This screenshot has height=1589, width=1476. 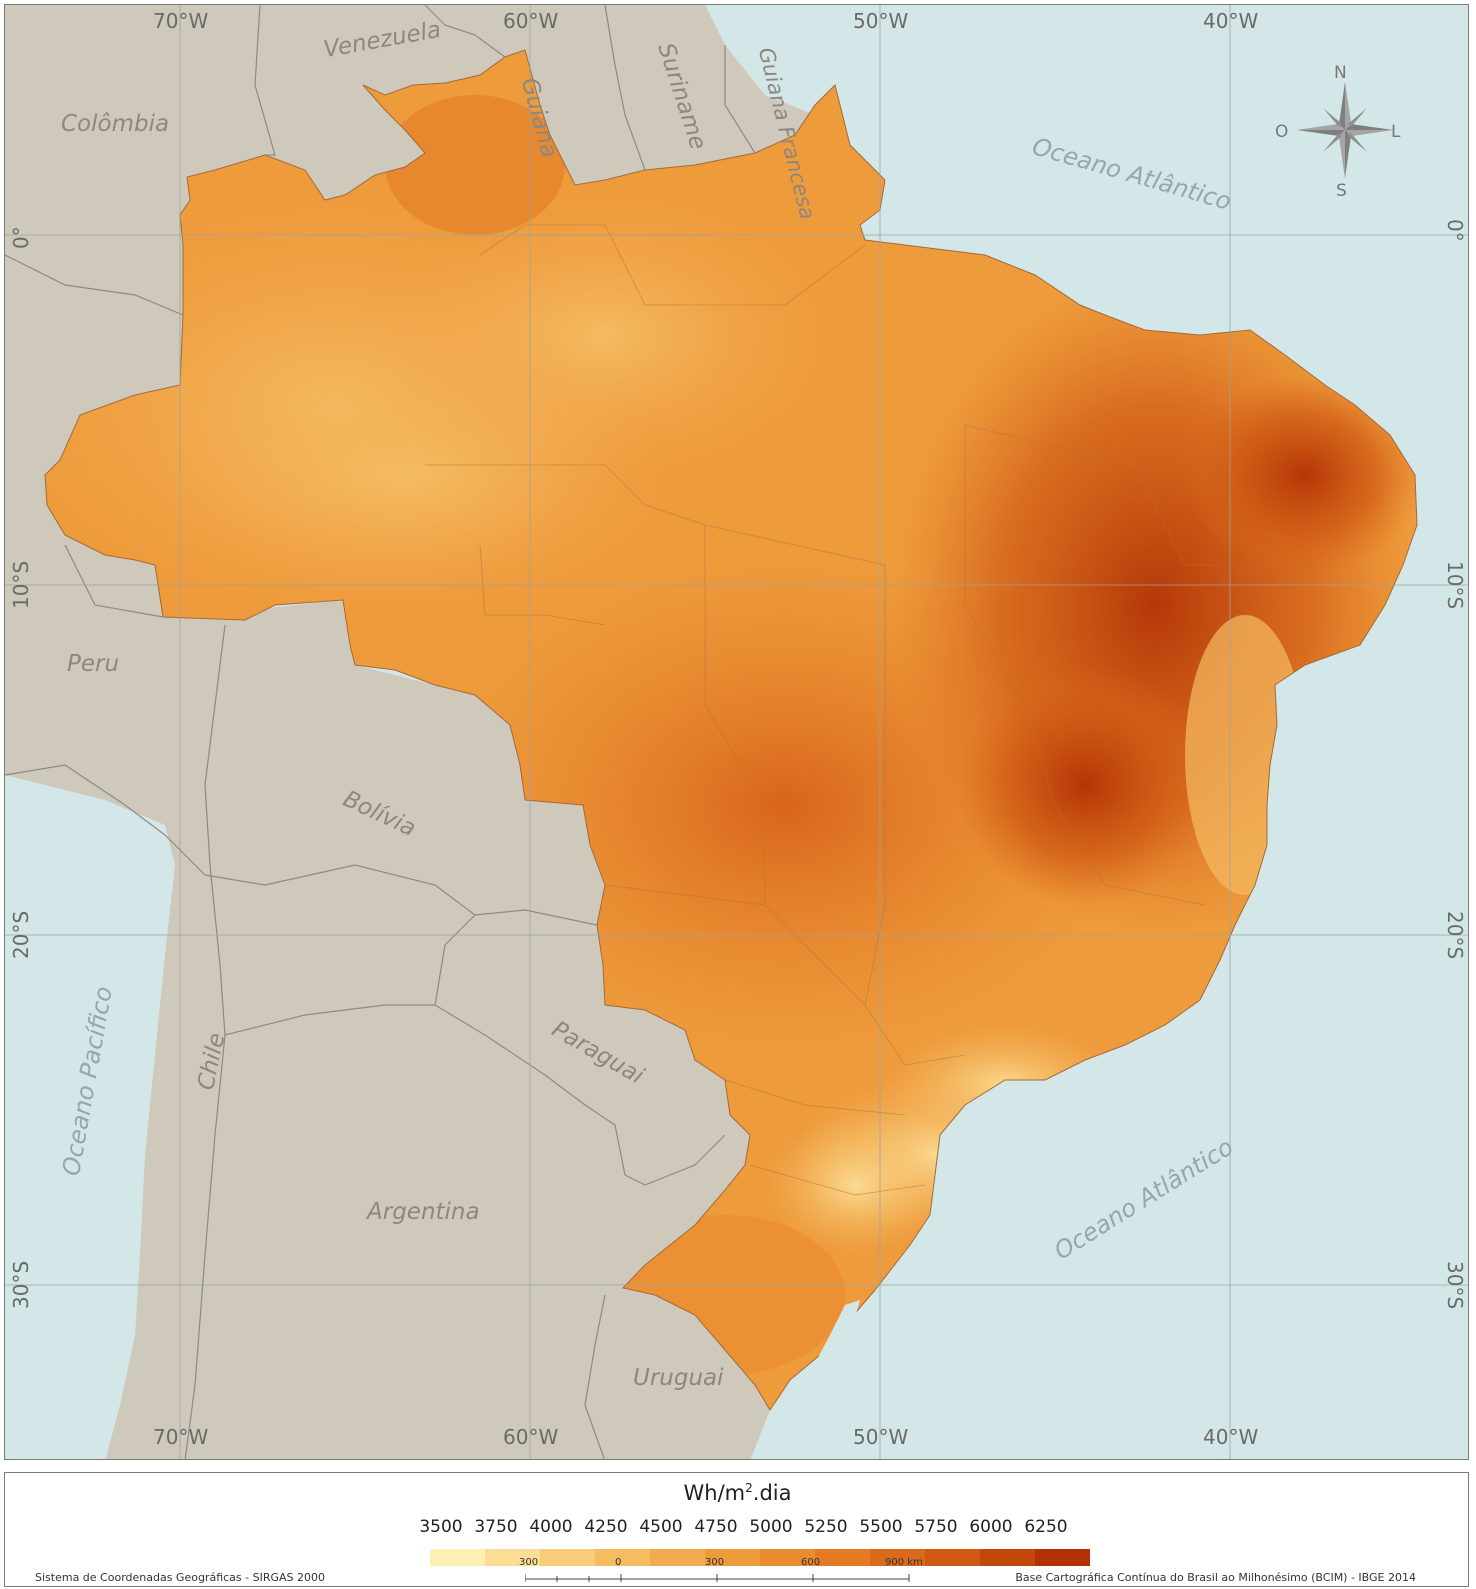 I want to click on latitude-label-right: 10°S, so click(x=1455, y=585).